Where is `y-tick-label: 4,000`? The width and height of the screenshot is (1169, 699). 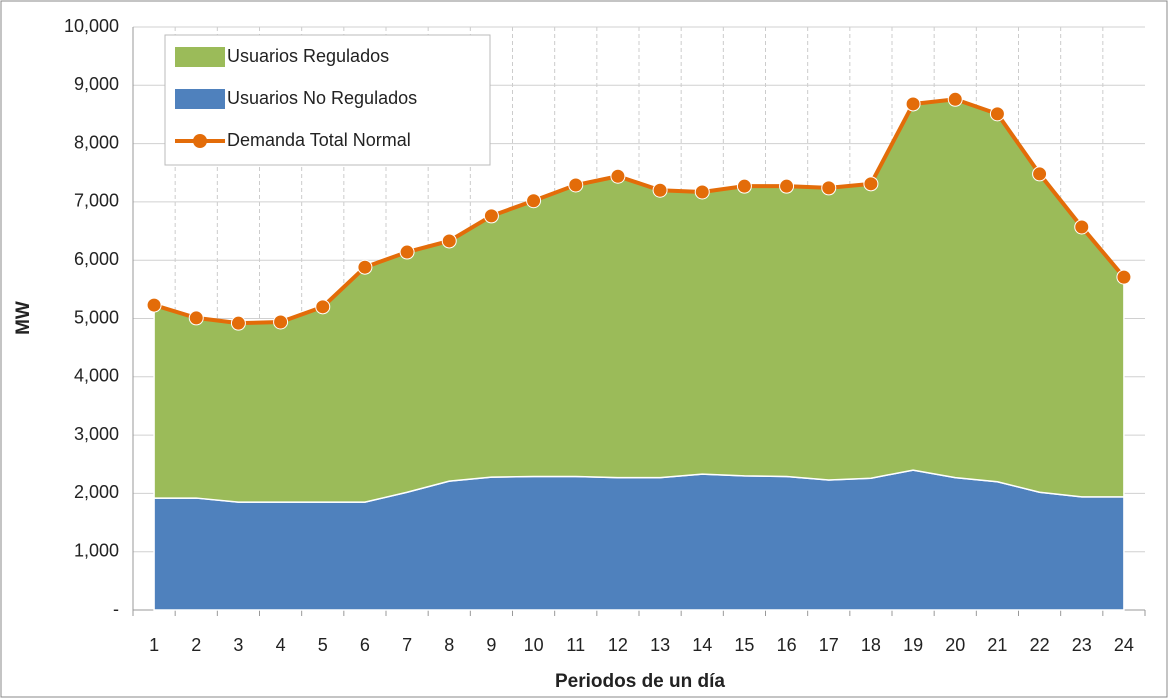 y-tick-label: 4,000 is located at coordinates (96, 376).